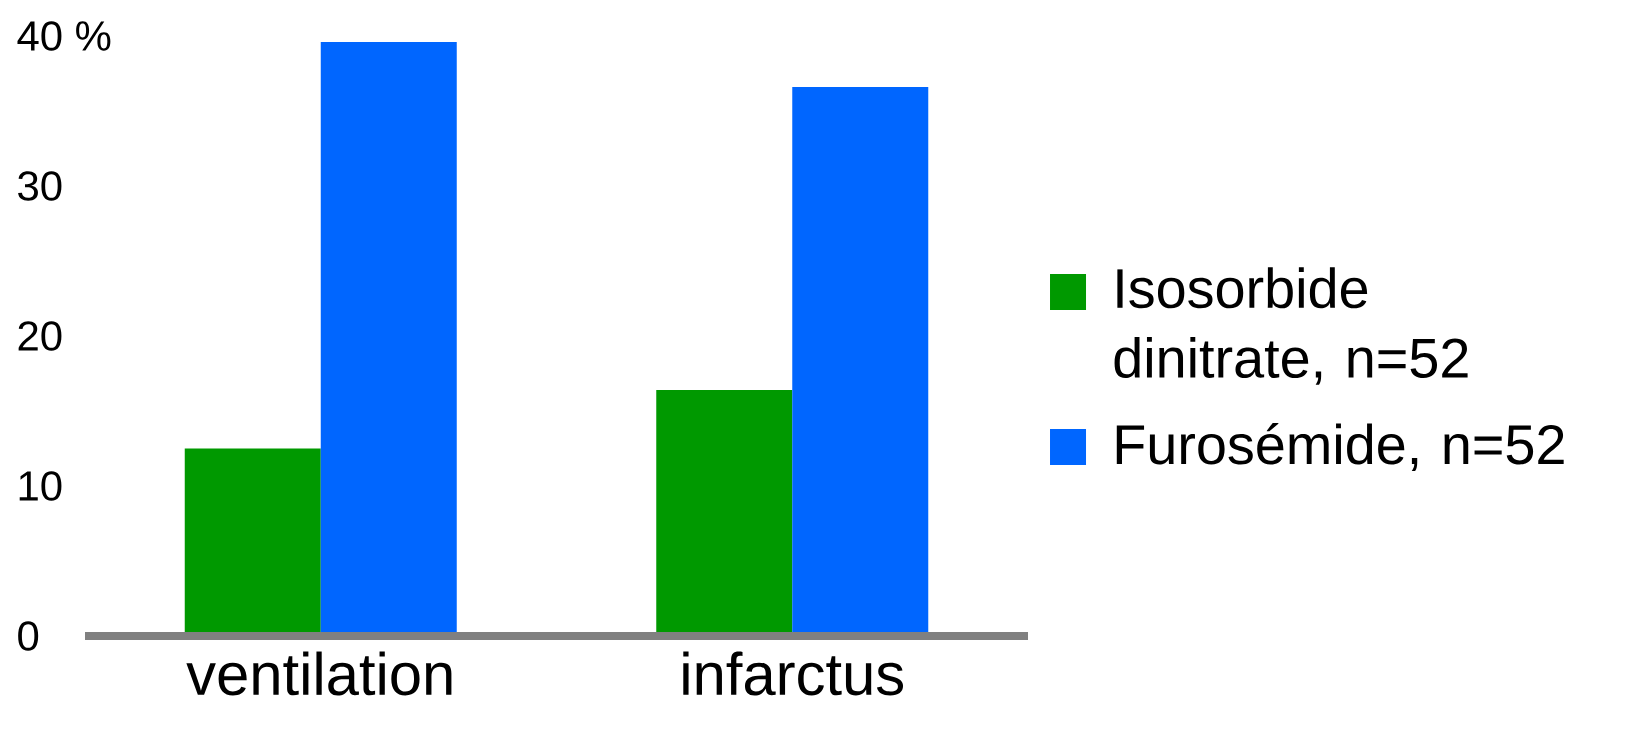 This screenshot has height=750, width=1651. What do you see at coordinates (793, 673) in the screenshot?
I see `x-tick-label: infarctus` at bounding box center [793, 673].